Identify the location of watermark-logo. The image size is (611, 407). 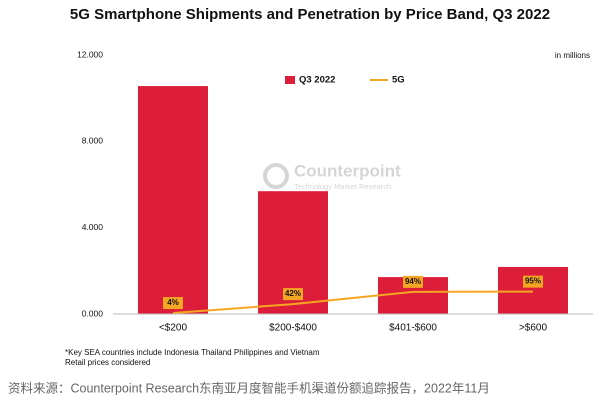
(276, 176).